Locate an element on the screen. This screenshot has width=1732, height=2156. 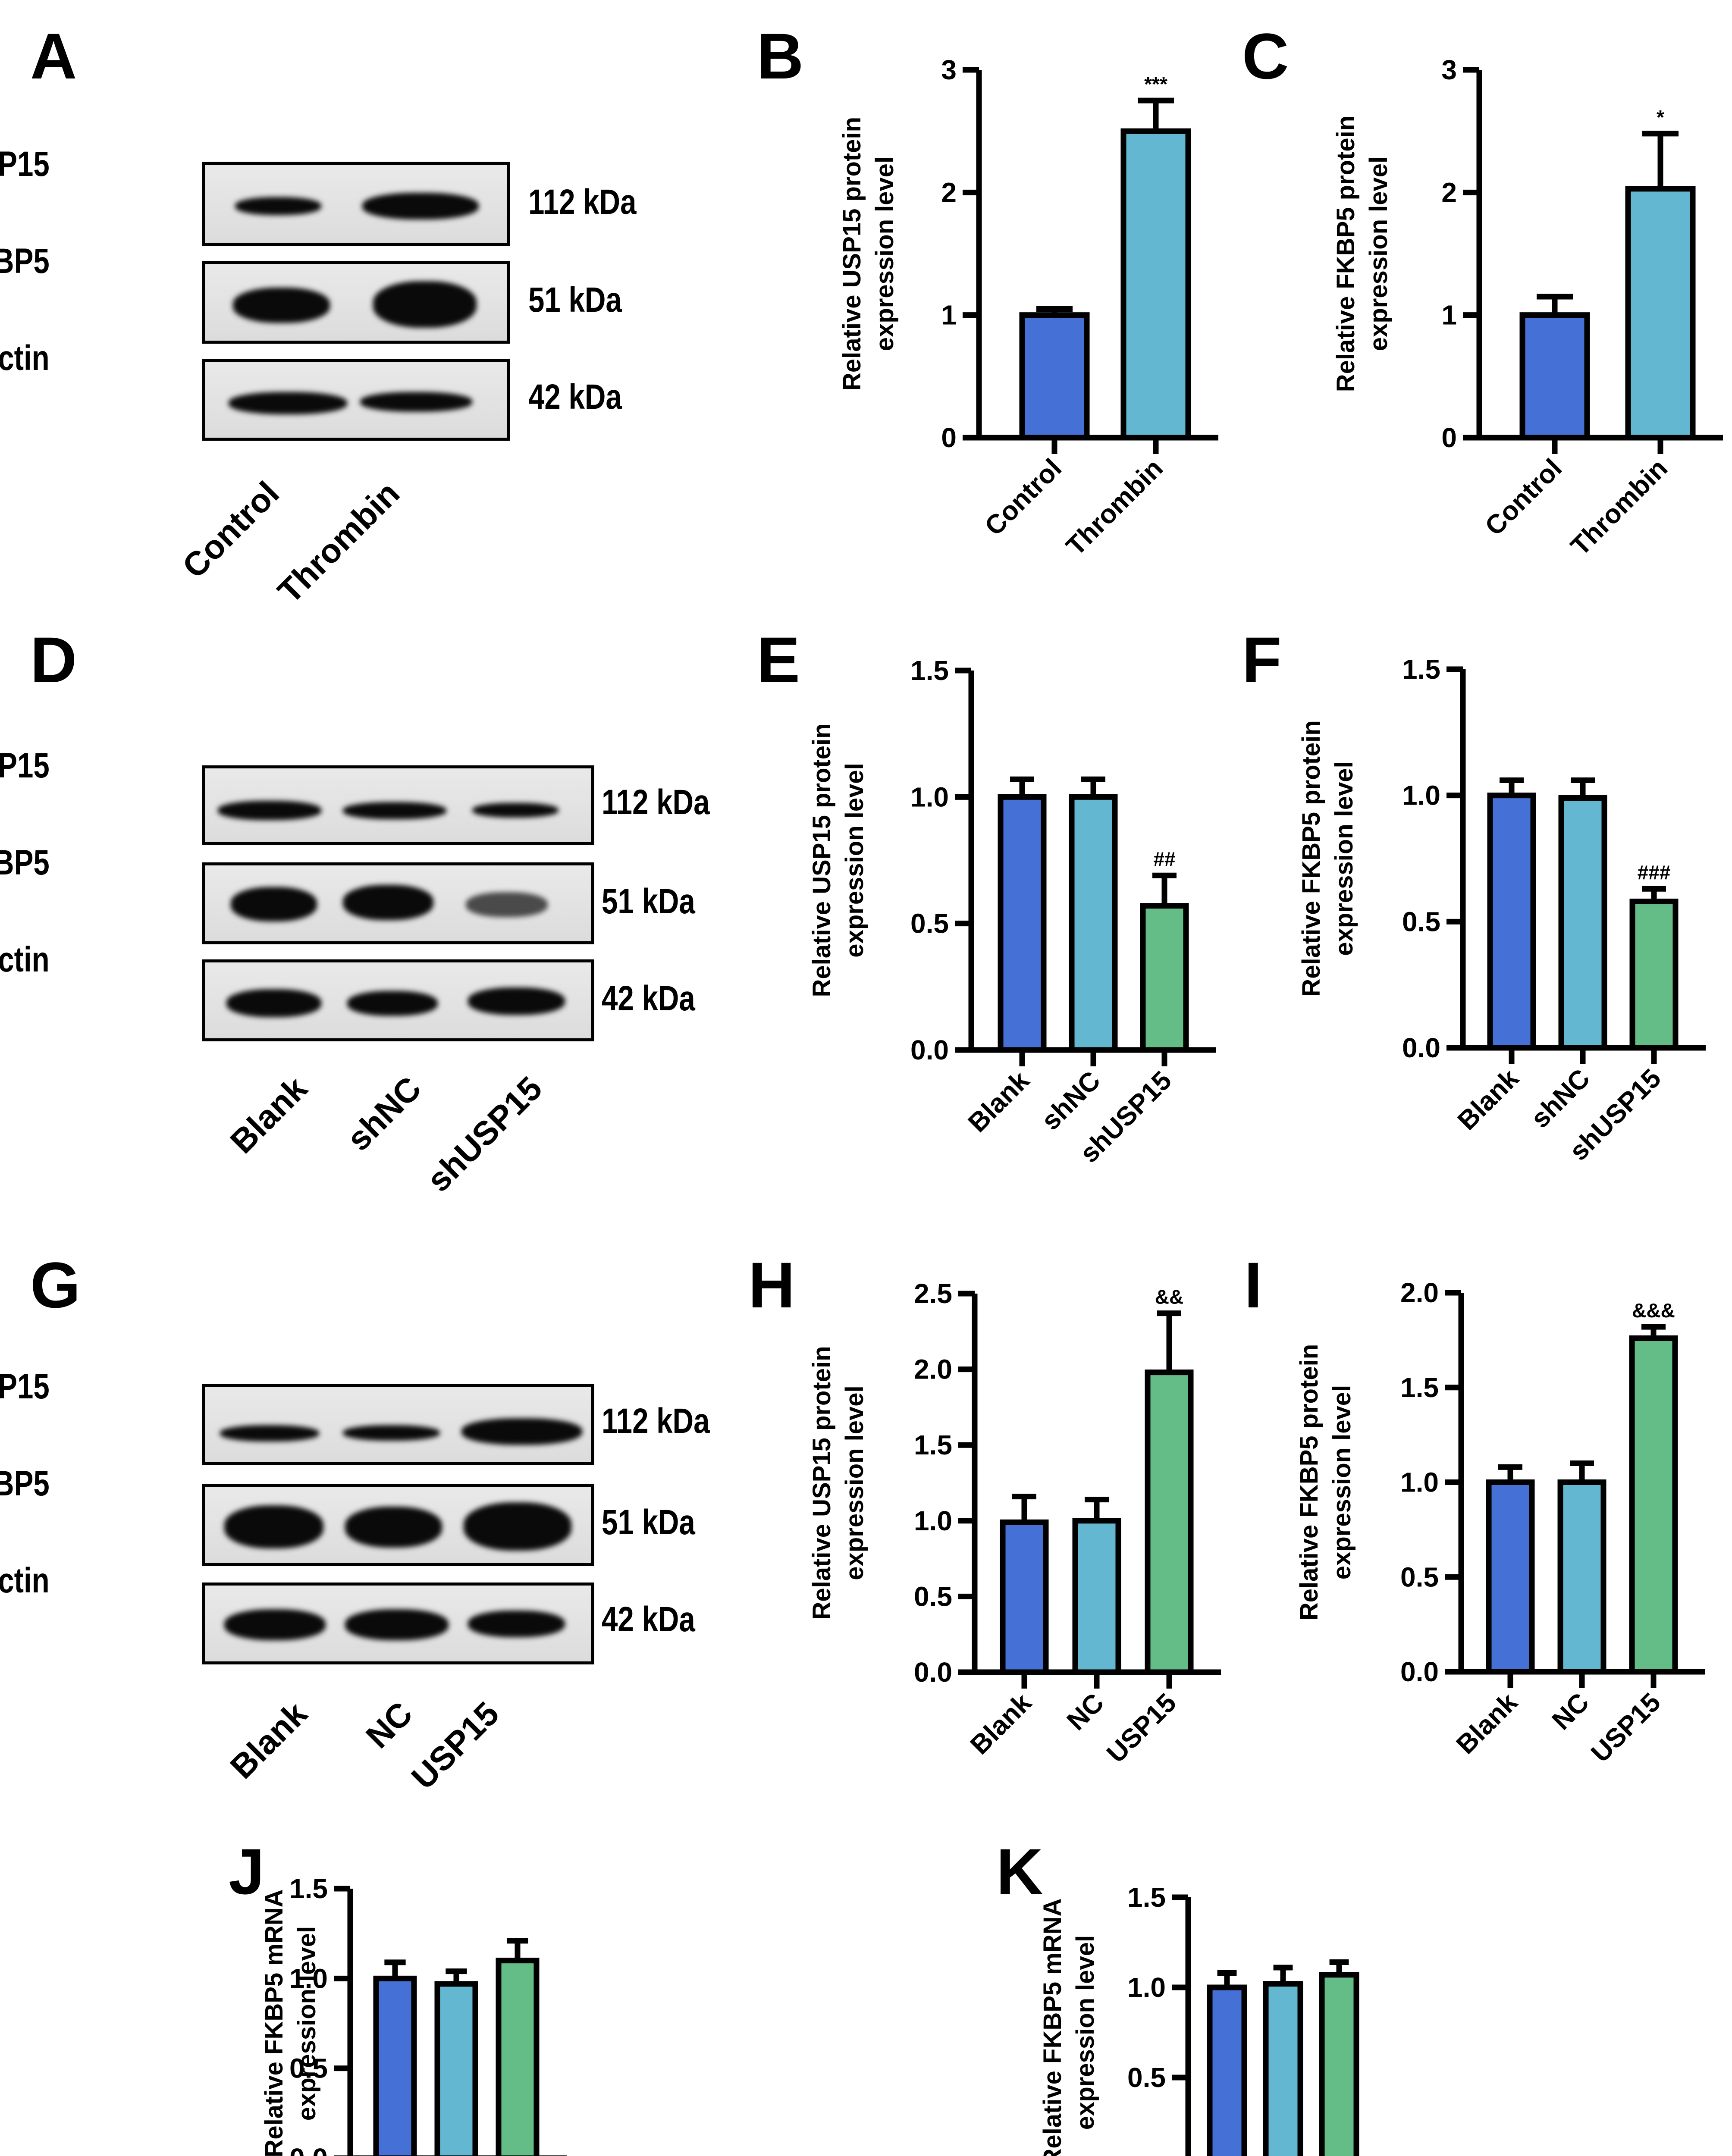
y-tick-label: 1 is located at coordinates (1449, 315).